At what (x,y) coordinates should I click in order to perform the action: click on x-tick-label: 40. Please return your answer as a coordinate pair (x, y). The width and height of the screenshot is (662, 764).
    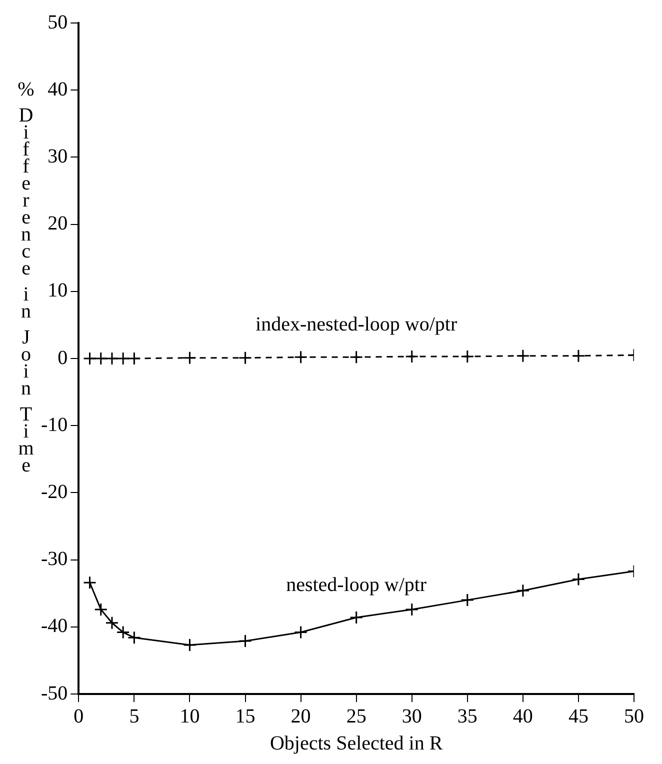
    Looking at the image, I should click on (522, 716).